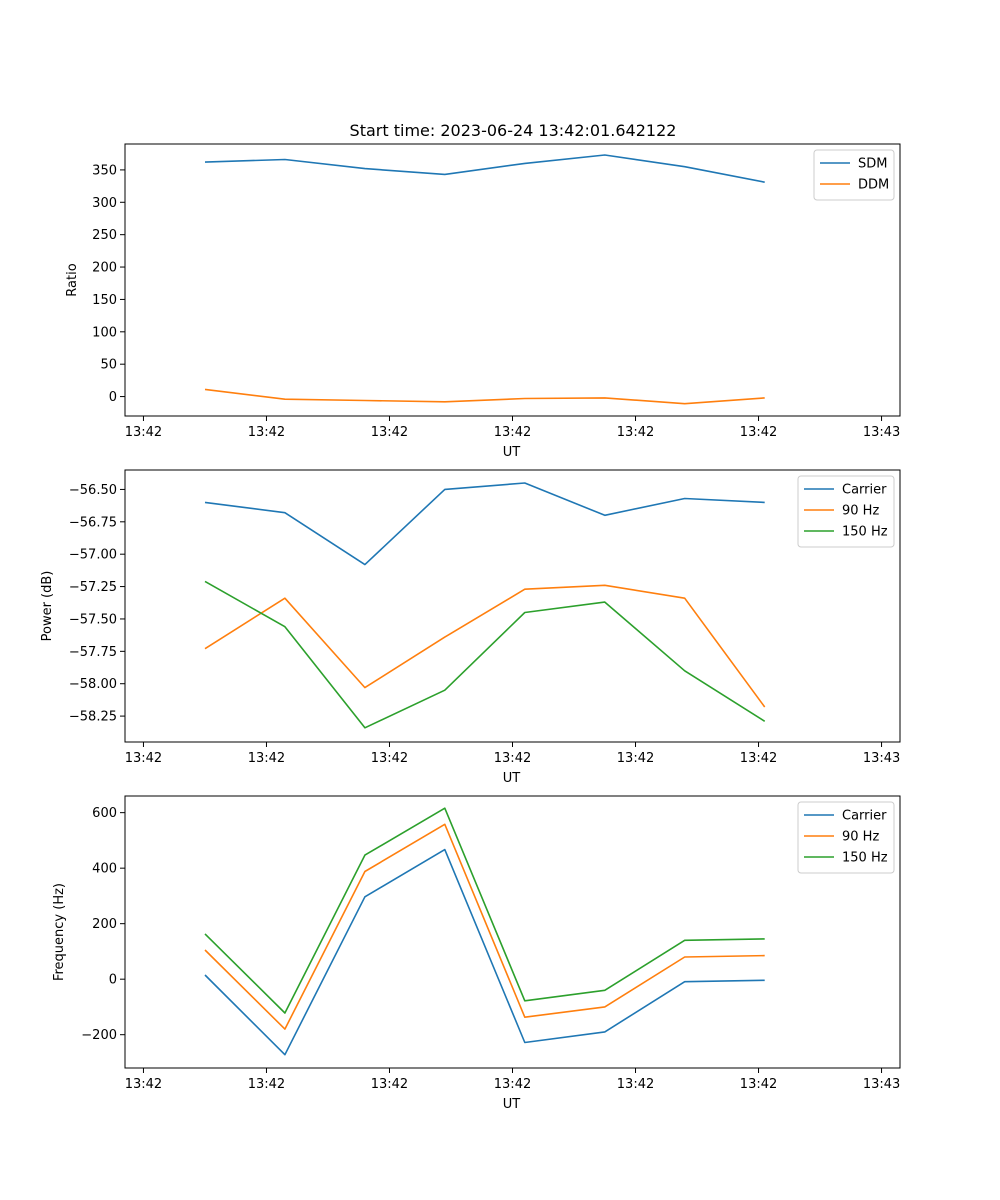 Image resolution: width=1000 pixels, height=1200 pixels. I want to click on y-axis-label: Power (dB), so click(47, 606).